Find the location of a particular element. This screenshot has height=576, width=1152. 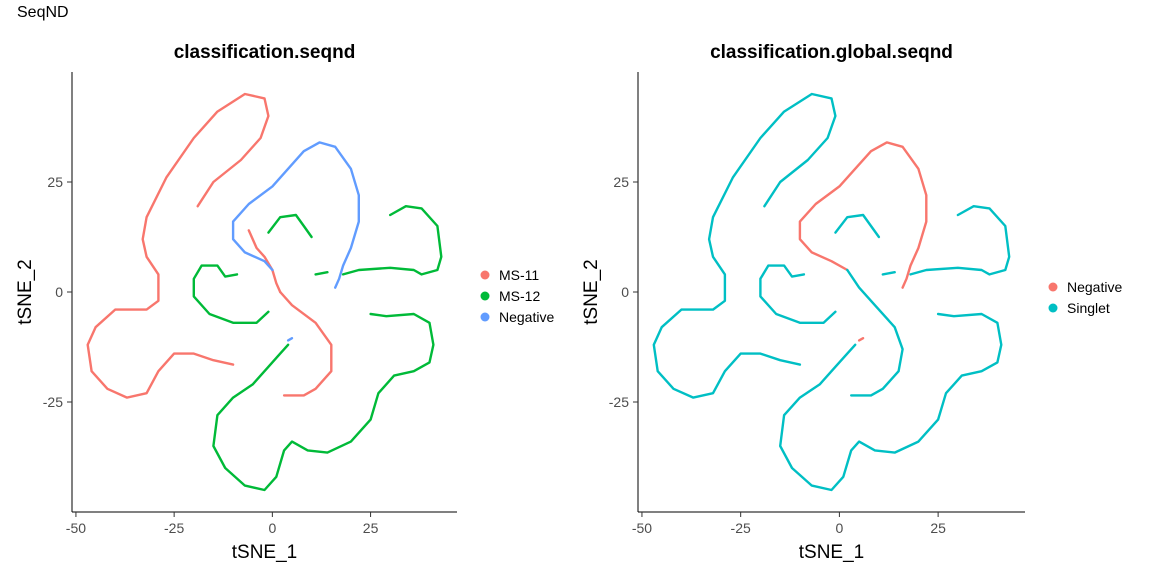

chart-title: classification.seqnd is located at coordinates (265, 52).